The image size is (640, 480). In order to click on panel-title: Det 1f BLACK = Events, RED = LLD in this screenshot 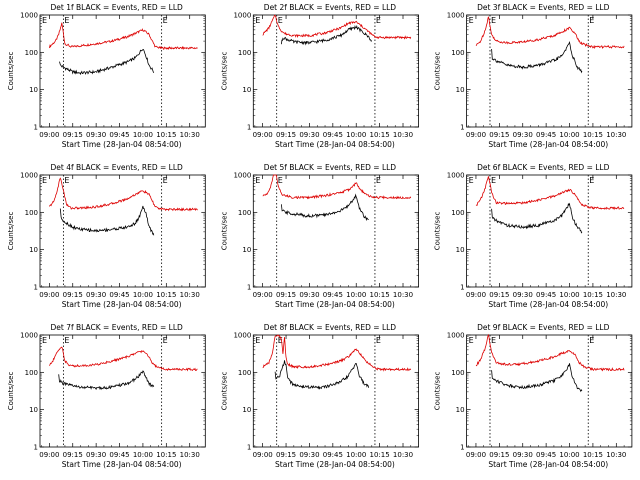, I will do `click(117, 7)`.